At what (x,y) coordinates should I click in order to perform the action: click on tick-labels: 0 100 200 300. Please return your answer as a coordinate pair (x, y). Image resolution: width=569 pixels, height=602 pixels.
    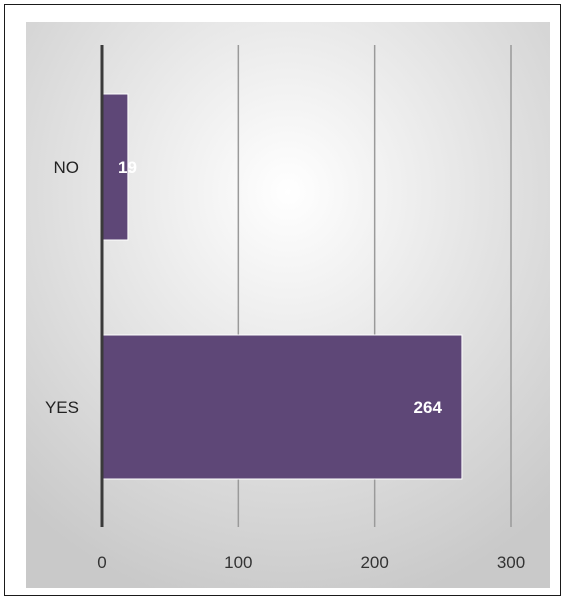
    Looking at the image, I should click on (311, 562).